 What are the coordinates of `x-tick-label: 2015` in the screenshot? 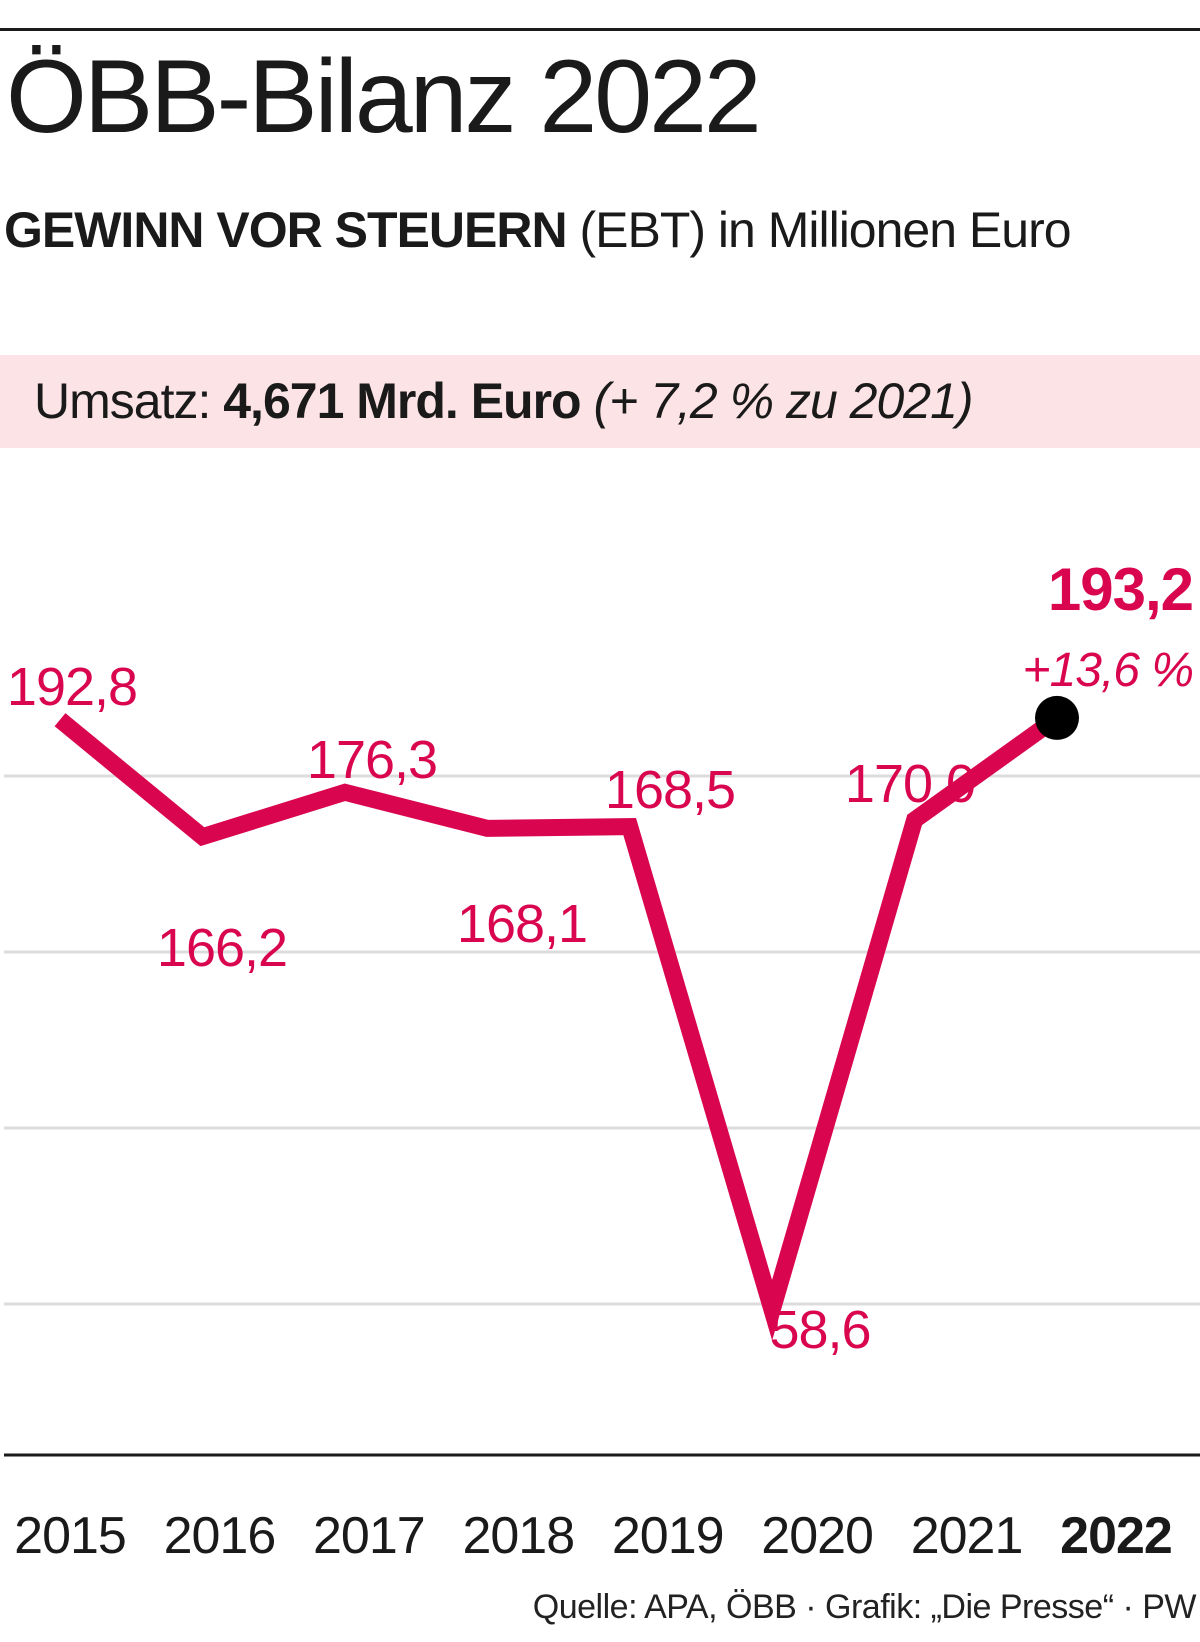 It's located at (70, 1536).